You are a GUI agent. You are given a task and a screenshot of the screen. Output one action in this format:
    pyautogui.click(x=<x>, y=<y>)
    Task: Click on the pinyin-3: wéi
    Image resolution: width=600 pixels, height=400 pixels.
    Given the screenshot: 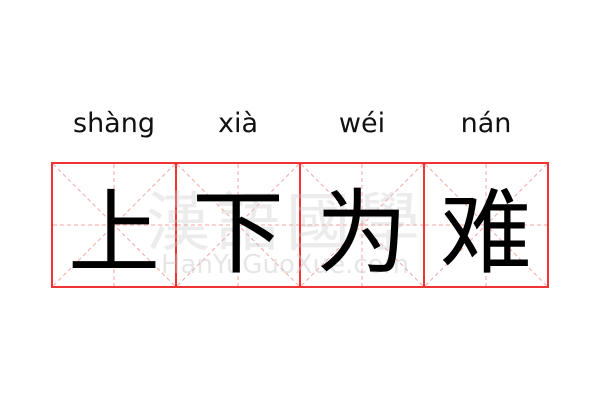 What is the action you would take?
    pyautogui.click(x=362, y=123)
    